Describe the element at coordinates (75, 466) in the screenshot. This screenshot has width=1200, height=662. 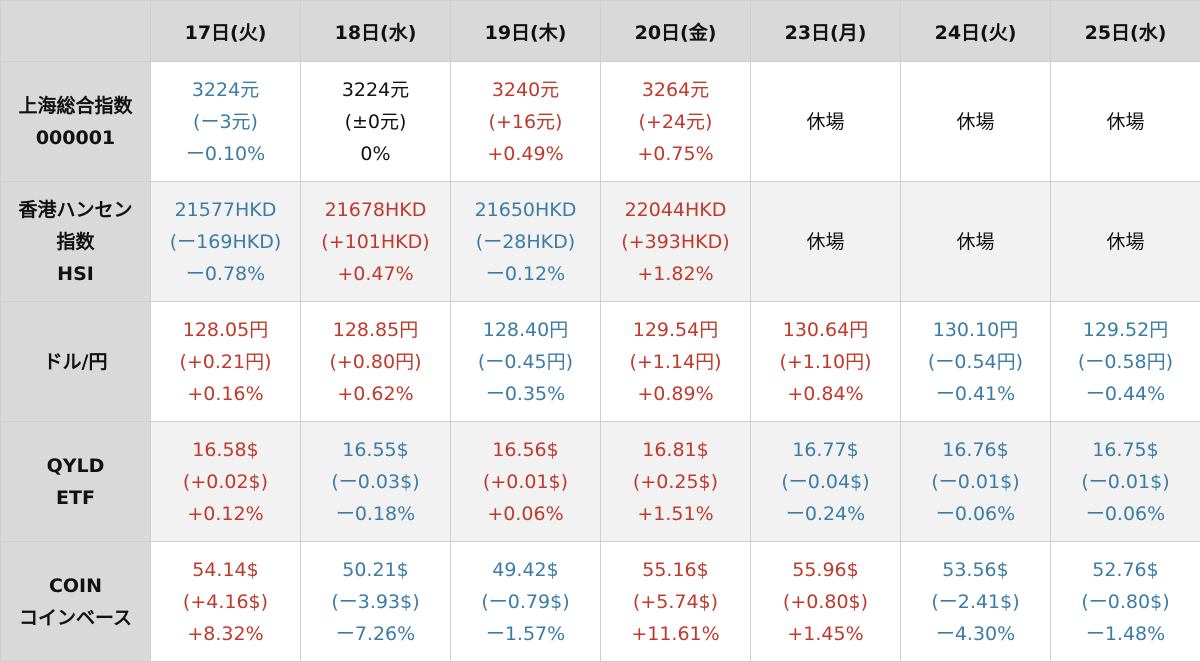
I see `row-label-line: QYLD` at that location.